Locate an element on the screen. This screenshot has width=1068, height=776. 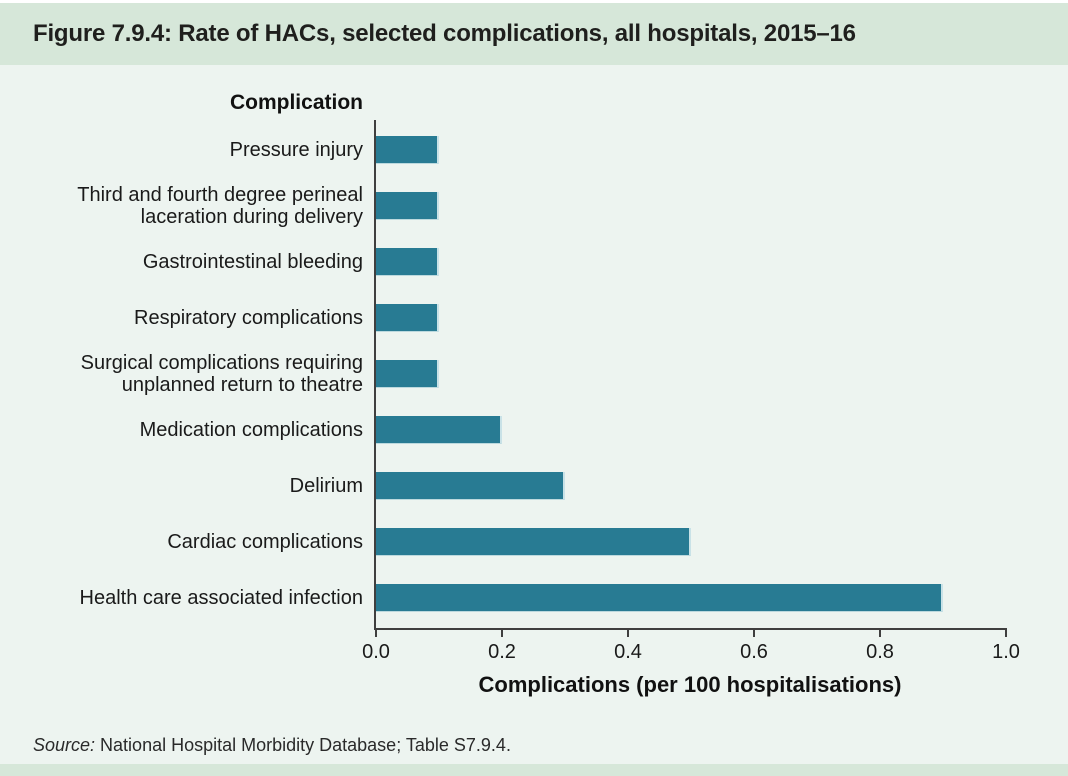
category-label: Gastrointestinal bleeding is located at coordinates (252, 262).